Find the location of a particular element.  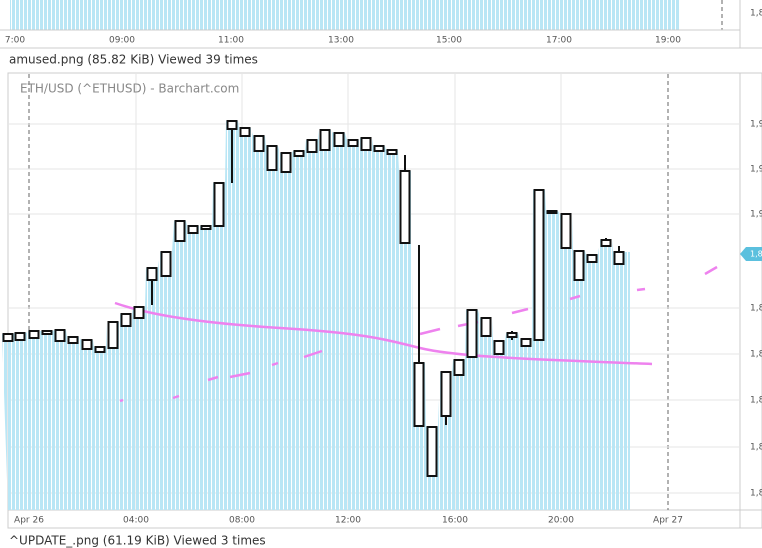

x-label: 13:00 is located at coordinates (341, 41).